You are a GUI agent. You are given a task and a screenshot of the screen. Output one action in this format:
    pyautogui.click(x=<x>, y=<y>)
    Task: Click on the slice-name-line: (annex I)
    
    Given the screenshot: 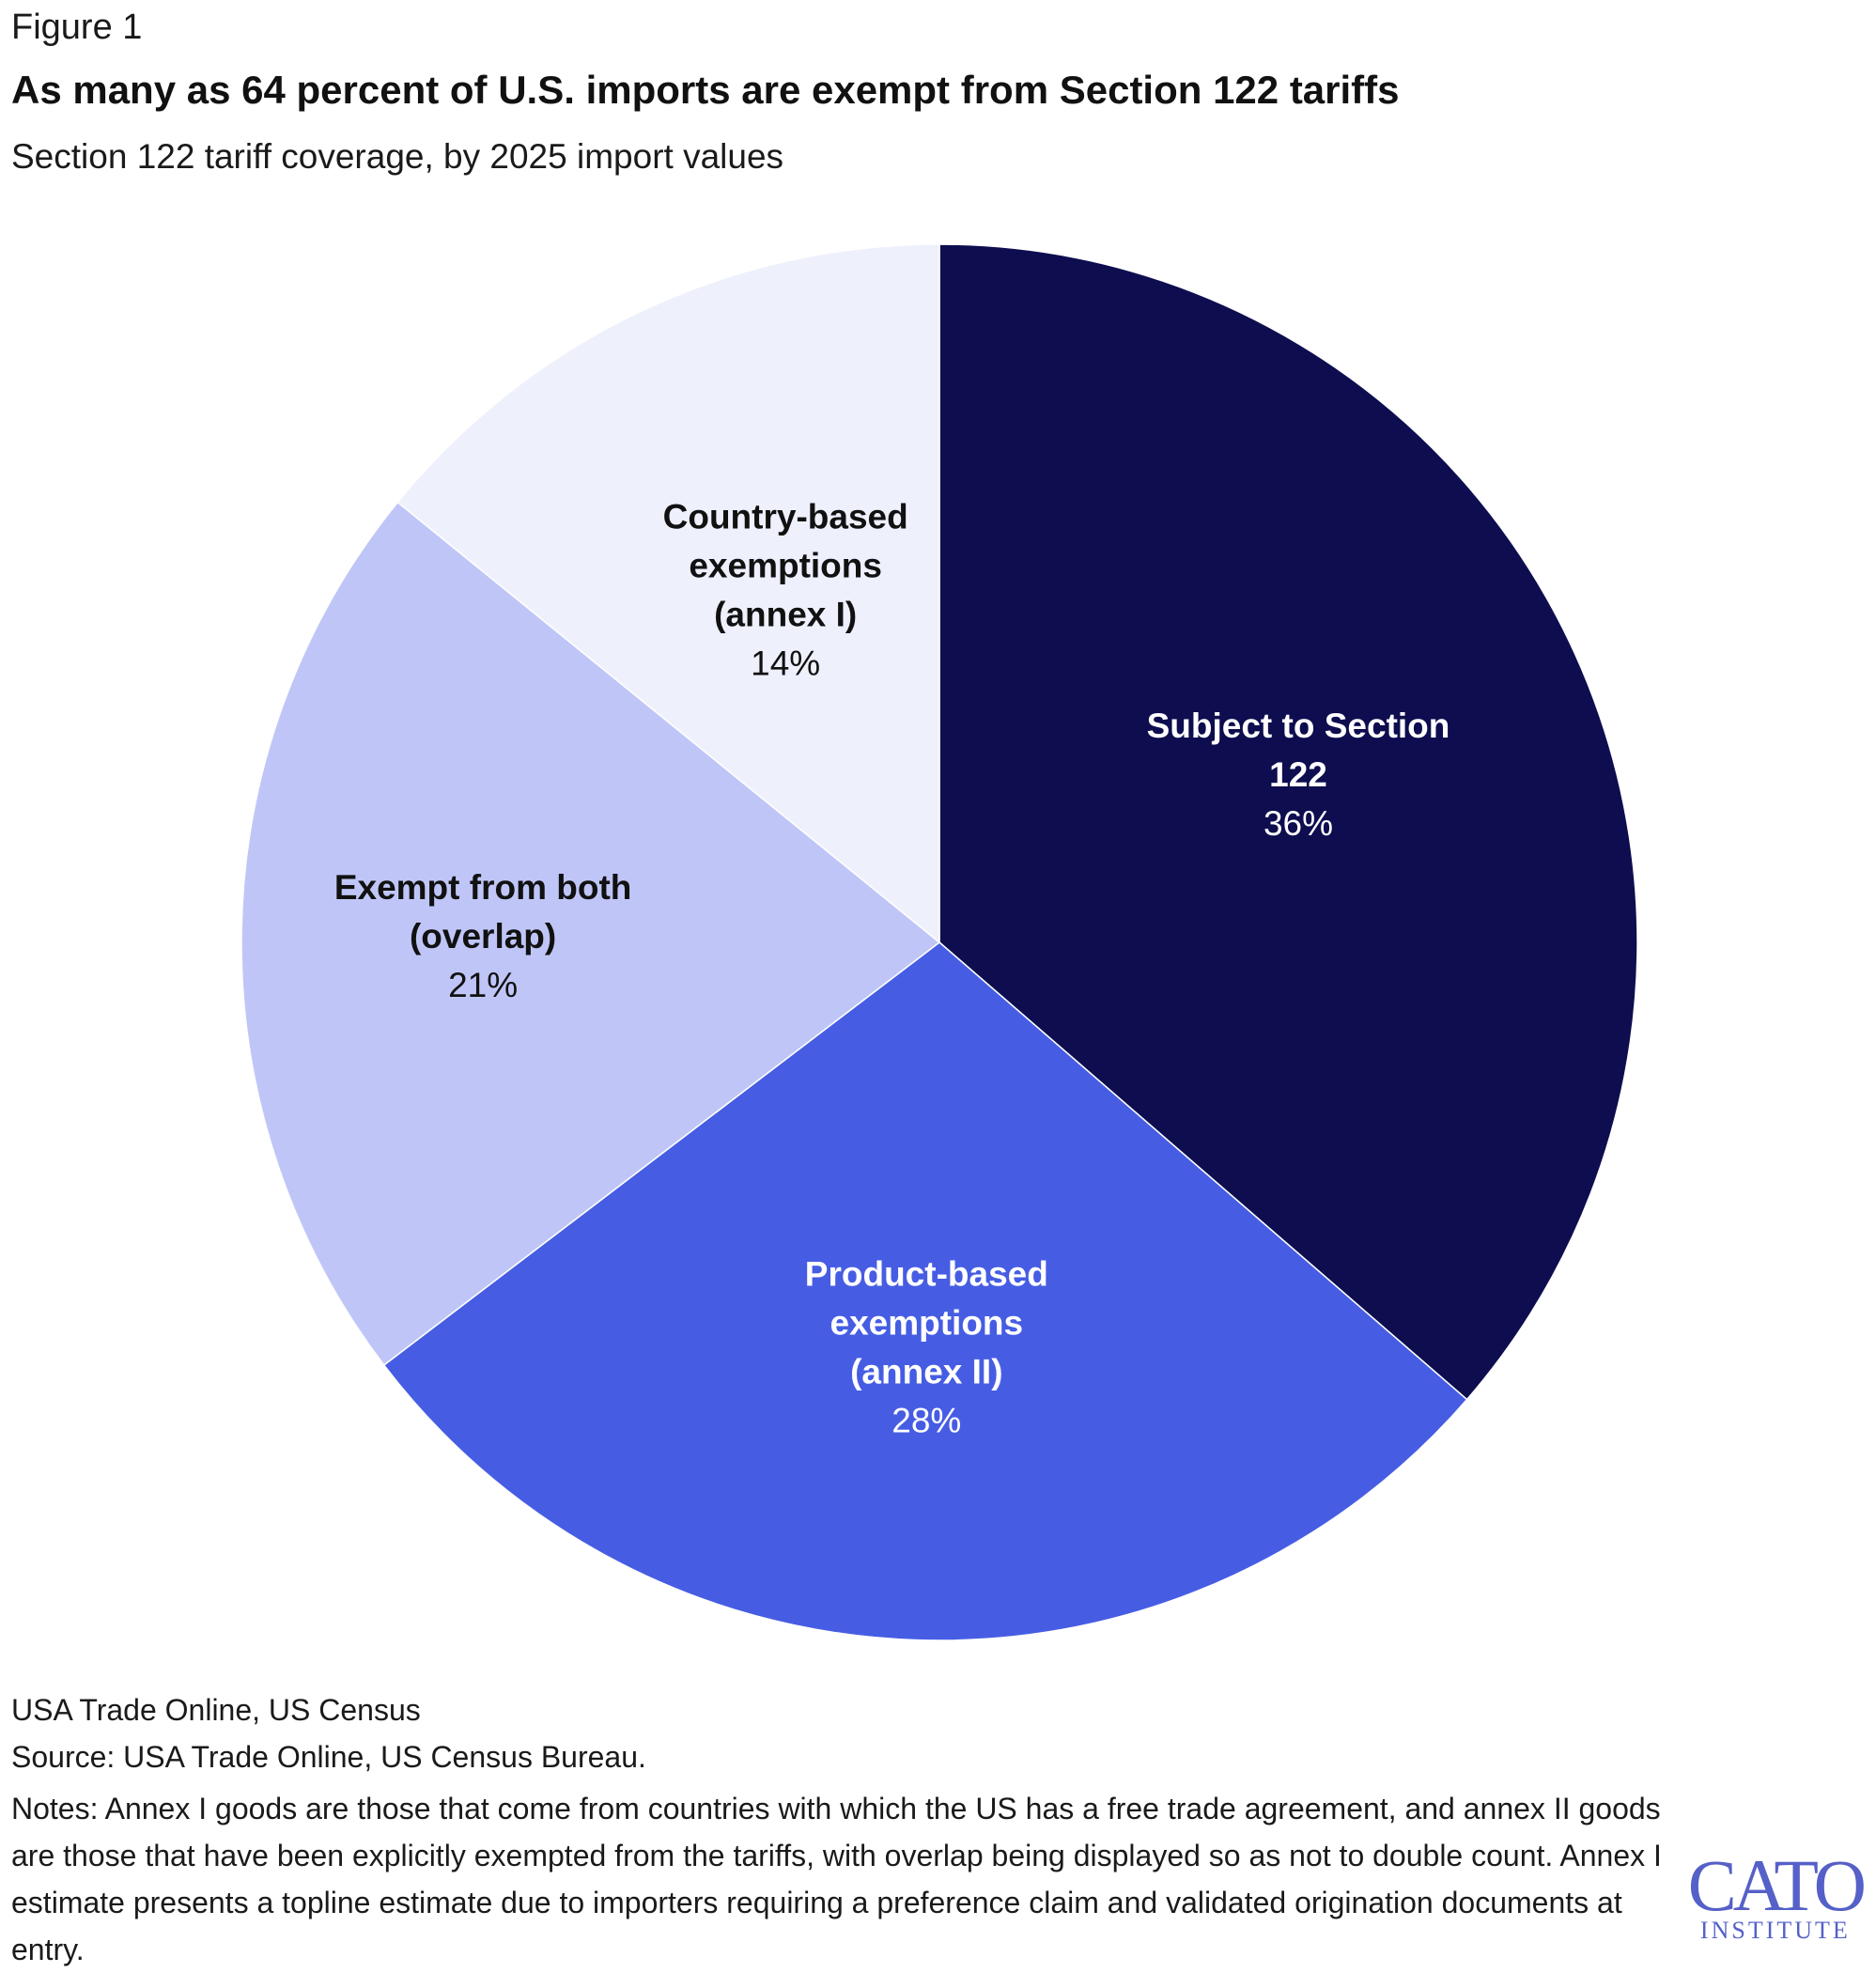 What is the action you would take?
    pyautogui.click(x=786, y=614)
    